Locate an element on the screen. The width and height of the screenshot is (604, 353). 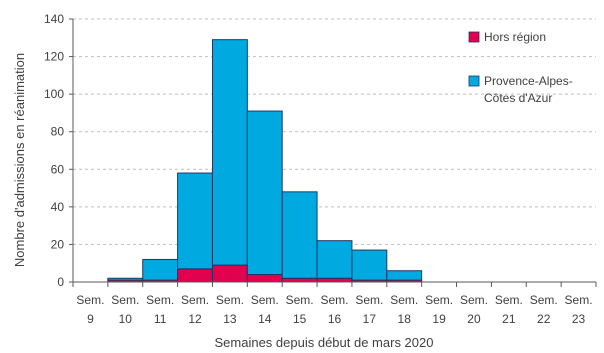
x-tick-label: Sem. 15 is located at coordinates (300, 309).